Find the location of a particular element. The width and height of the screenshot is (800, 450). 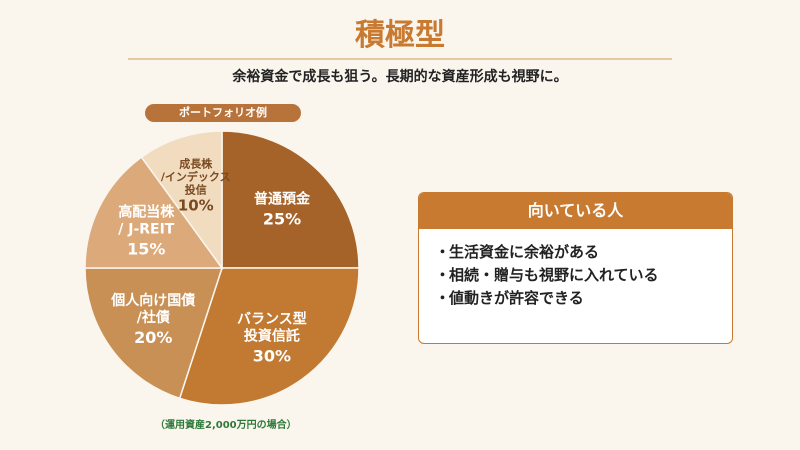

title-divider is located at coordinates (400, 59).